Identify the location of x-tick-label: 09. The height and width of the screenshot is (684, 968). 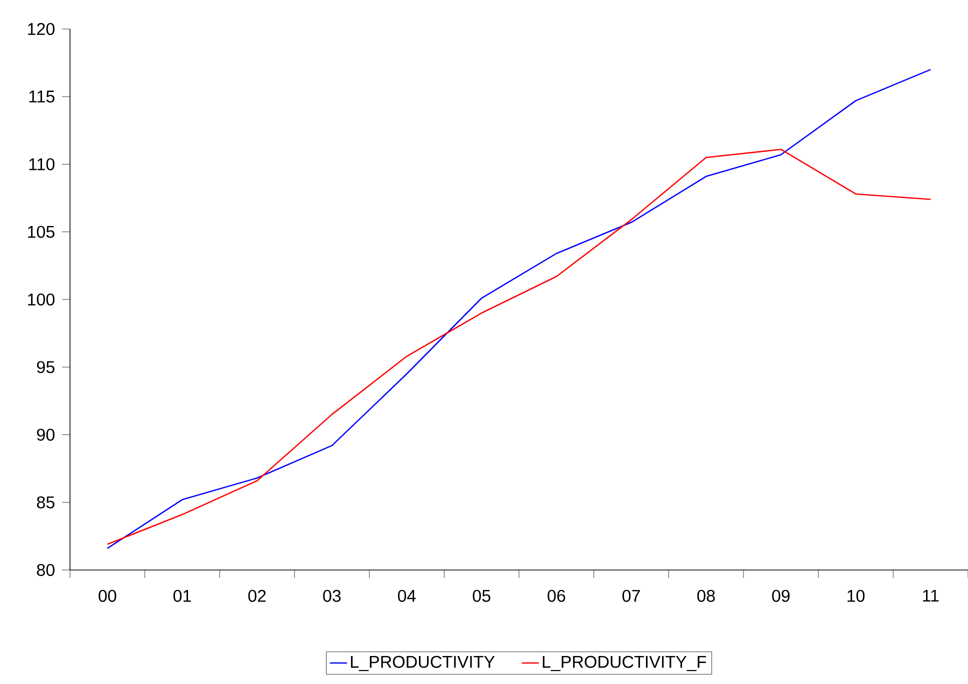
(781, 596).